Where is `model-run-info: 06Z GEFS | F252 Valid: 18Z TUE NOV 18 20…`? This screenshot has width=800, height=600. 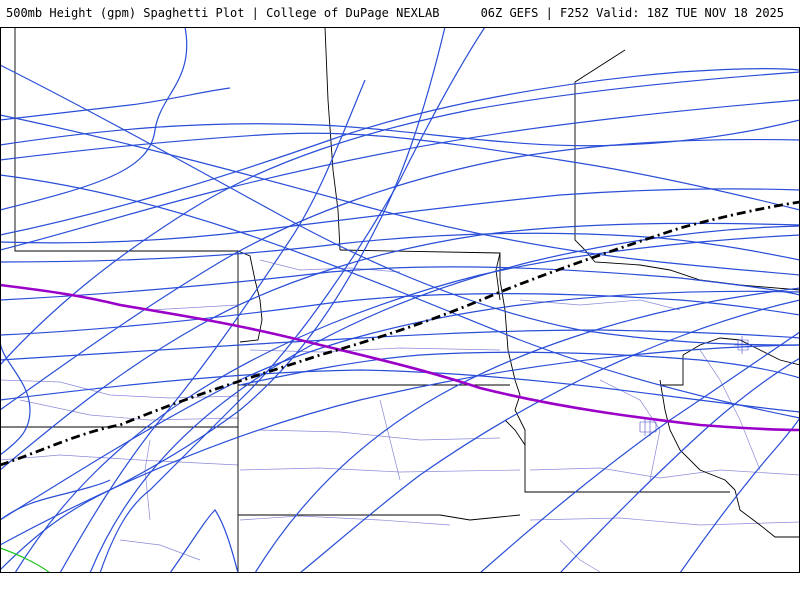
model-run-info: 06Z GEFS | F252 Valid: 18Z TUE NOV 18 20… is located at coordinates (632, 13).